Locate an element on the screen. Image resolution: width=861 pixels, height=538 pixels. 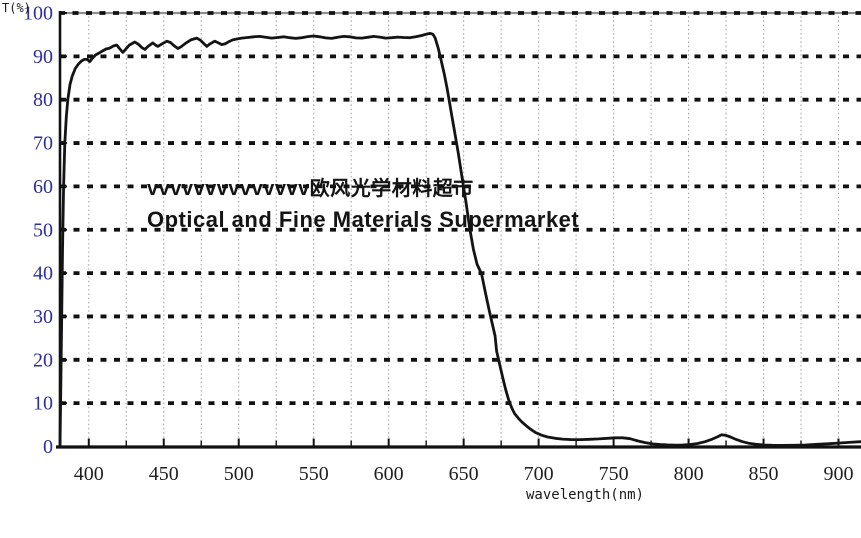
y-tick-label: 40 is located at coordinates (43, 274).